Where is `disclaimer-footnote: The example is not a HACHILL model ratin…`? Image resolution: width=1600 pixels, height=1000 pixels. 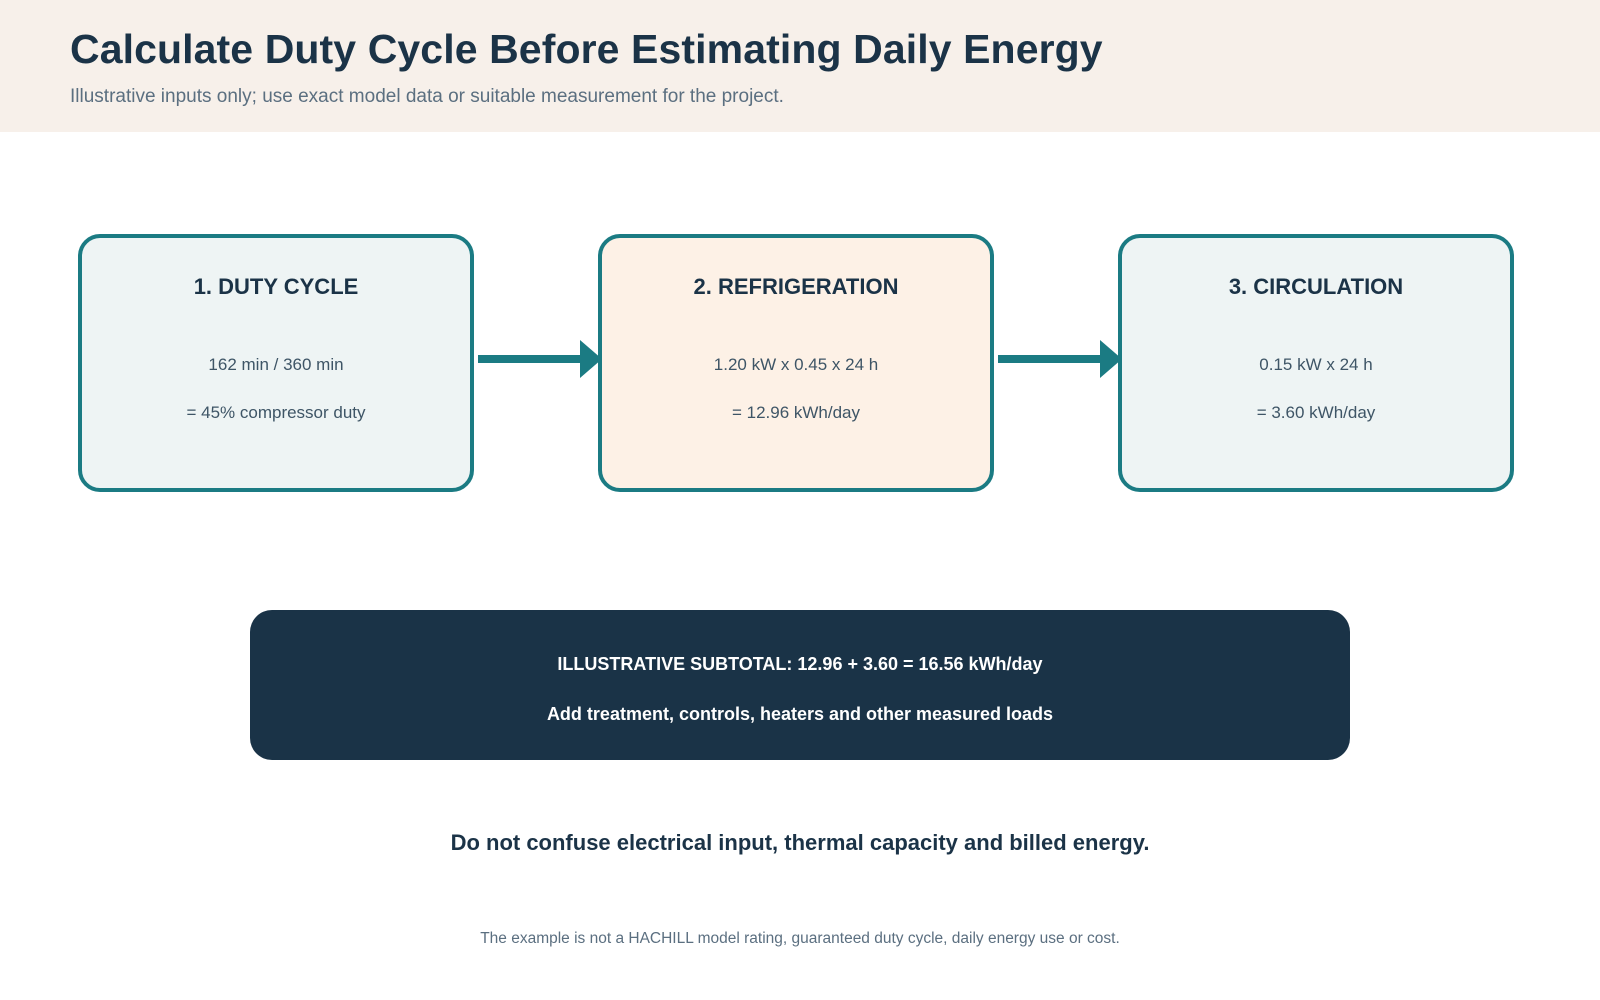
disclaimer-footnote: The example is not a HACHILL model ratin… is located at coordinates (800, 938).